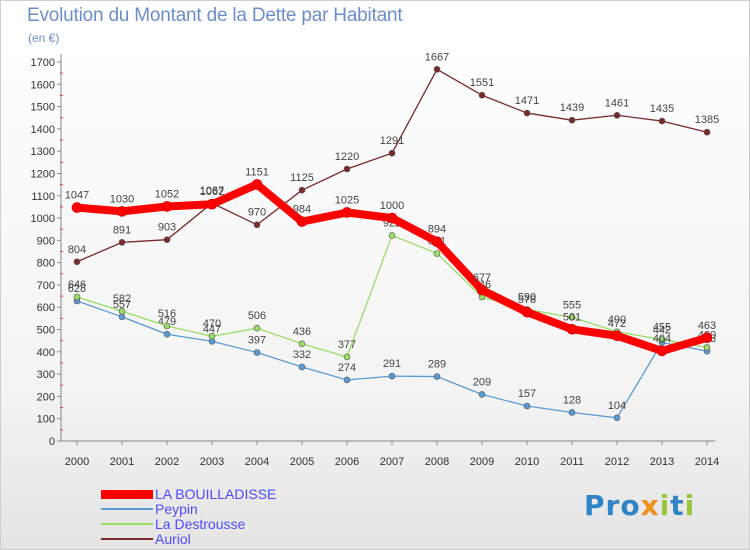 The height and width of the screenshot is (550, 750). I want to click on data-label: 104, so click(617, 406).